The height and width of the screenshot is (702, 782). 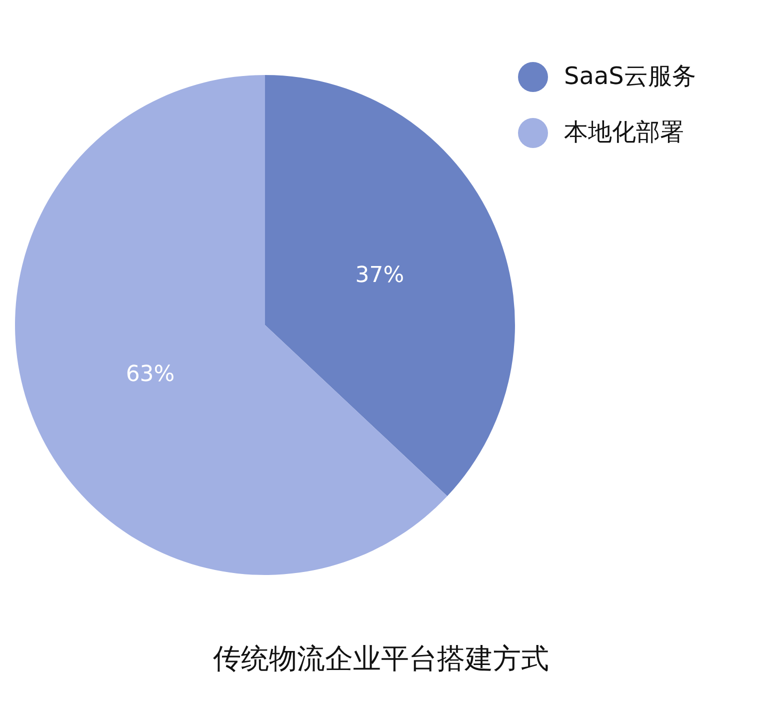 I want to click on data-label: 37%, so click(x=379, y=275).